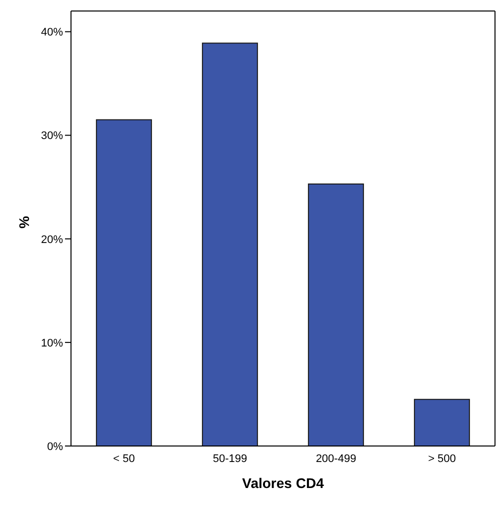  Describe the element at coordinates (442, 458) in the screenshot. I see `x-tick-label: > 500` at that location.